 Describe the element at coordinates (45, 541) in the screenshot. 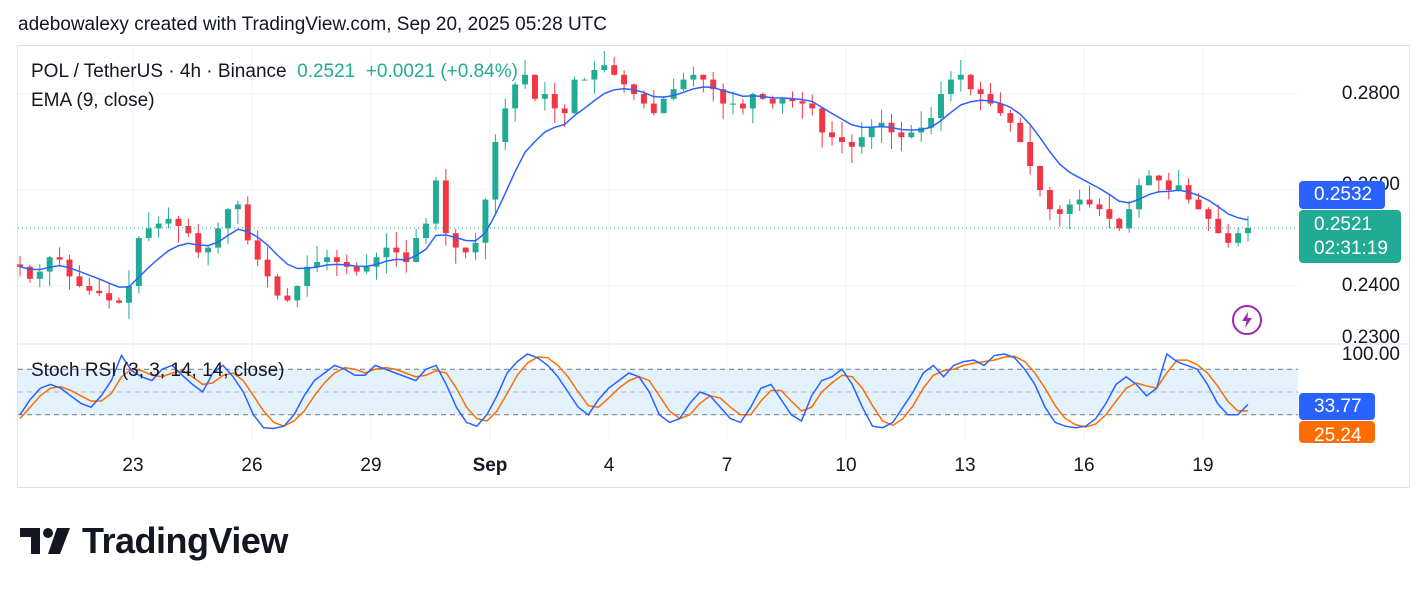

I see `tradingview-logo-icon` at that location.